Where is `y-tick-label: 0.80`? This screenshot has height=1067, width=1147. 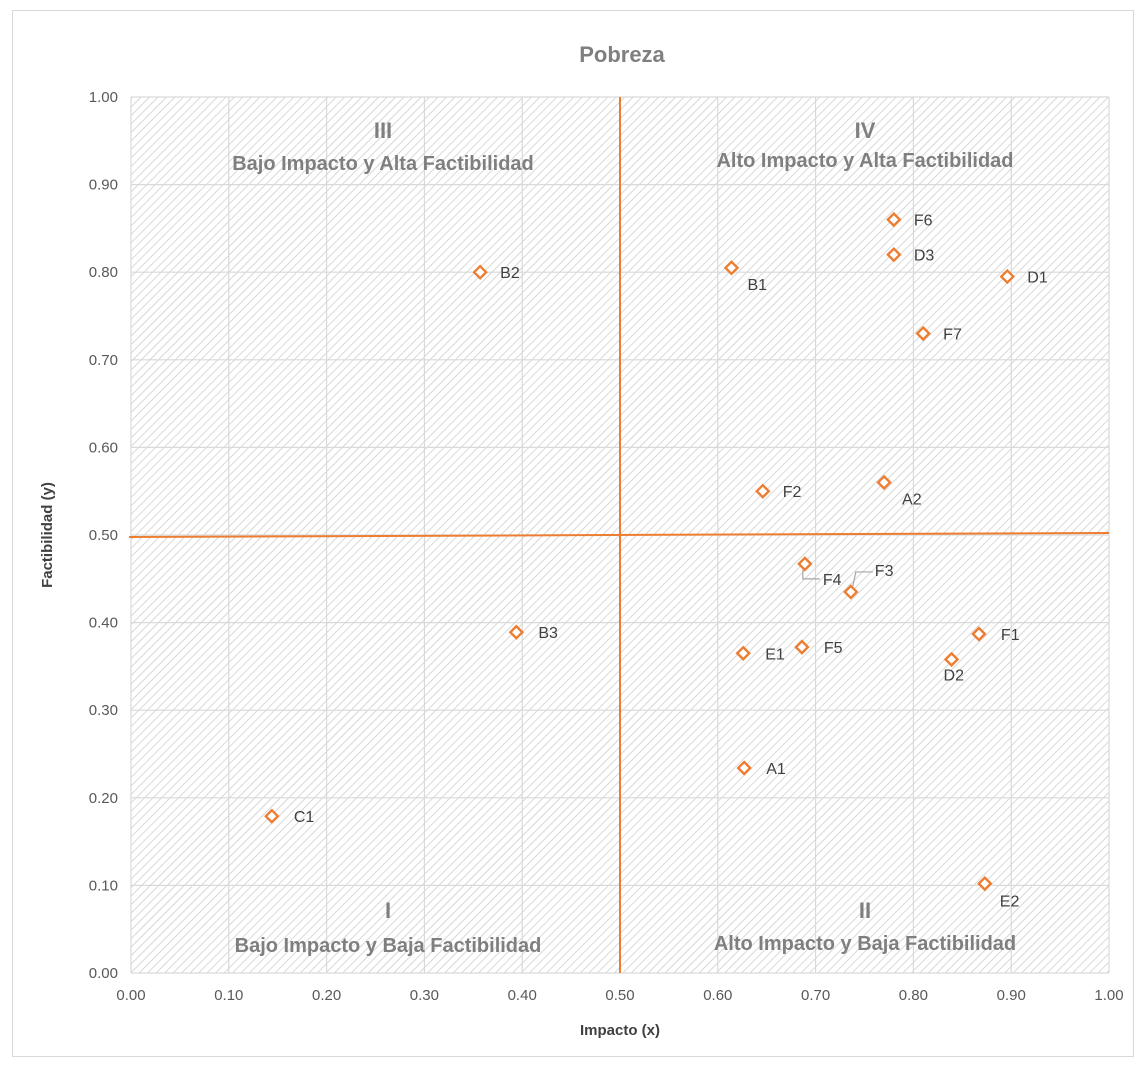 y-tick-label: 0.80 is located at coordinates (103, 272).